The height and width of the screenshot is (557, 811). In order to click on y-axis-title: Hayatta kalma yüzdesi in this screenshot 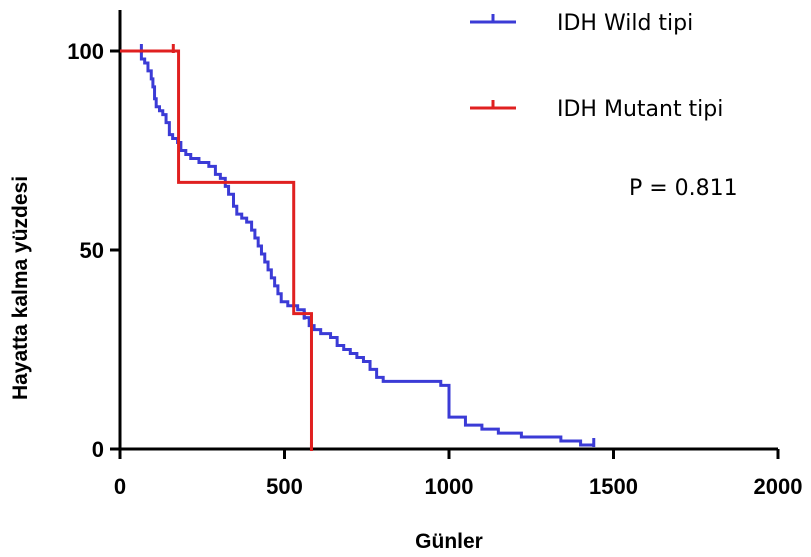, I will do `click(20, 288)`.